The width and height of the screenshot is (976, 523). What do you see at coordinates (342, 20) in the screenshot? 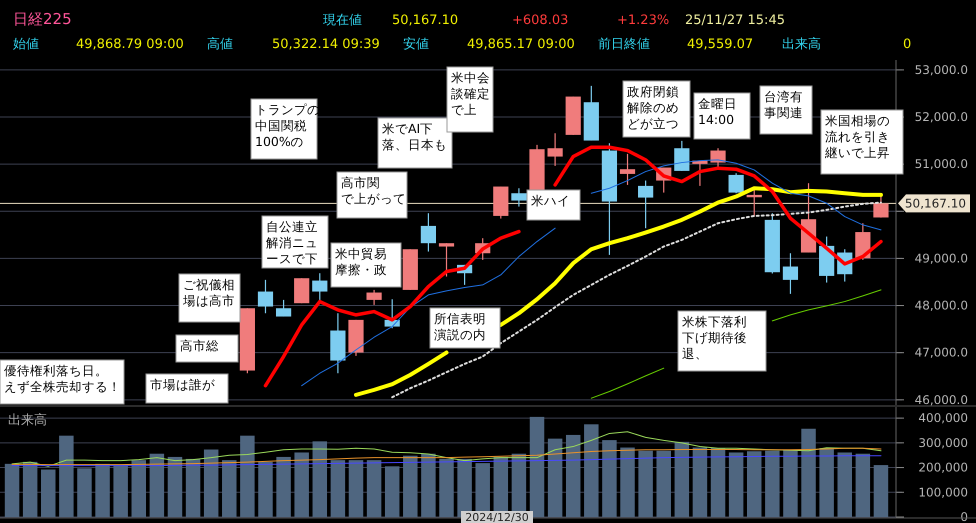
I see `text: 現在値` at bounding box center [342, 20].